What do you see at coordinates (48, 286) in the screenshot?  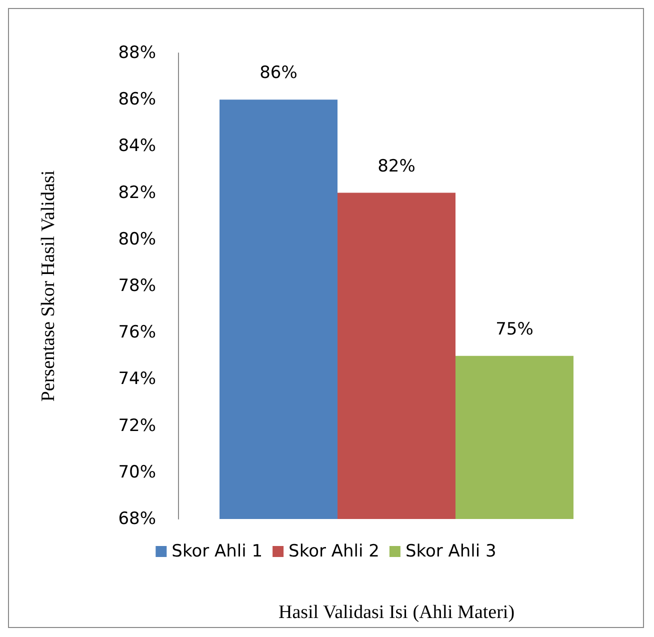 I see `y-axis-title: Persentase Skor Hasil Validasi` at bounding box center [48, 286].